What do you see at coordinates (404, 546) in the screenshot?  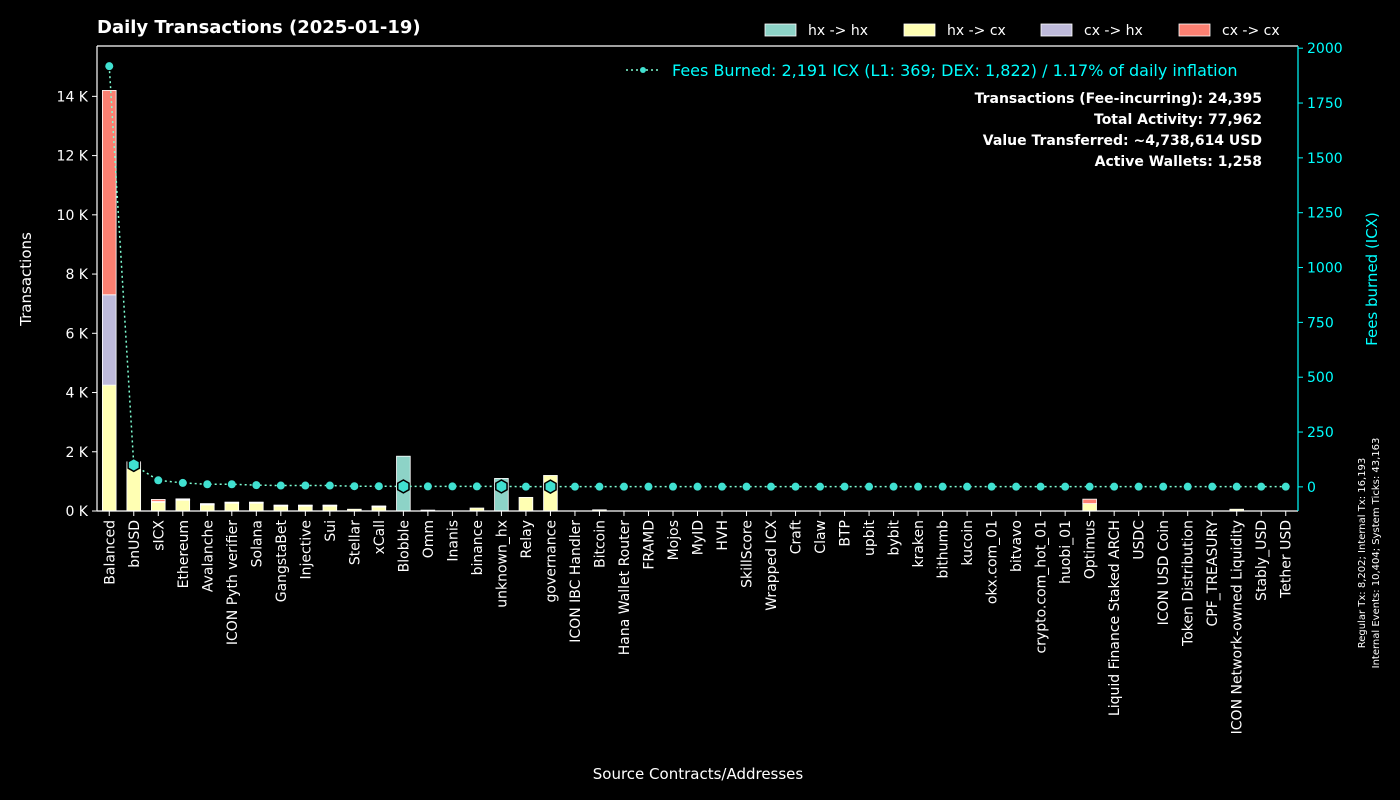 I see `x-tick-label: Blobble` at bounding box center [404, 546].